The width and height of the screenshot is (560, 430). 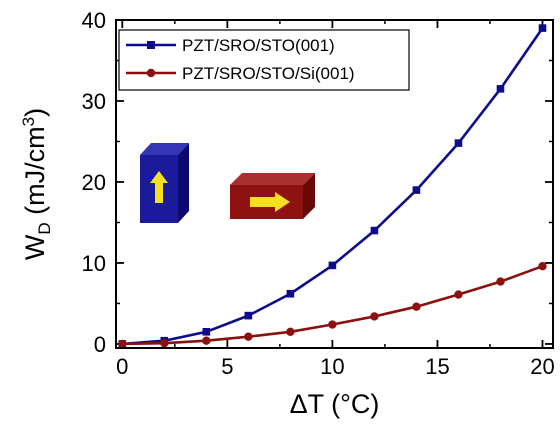 What do you see at coordinates (183, 183) in the screenshot?
I see `blue-box-side-face` at bounding box center [183, 183].